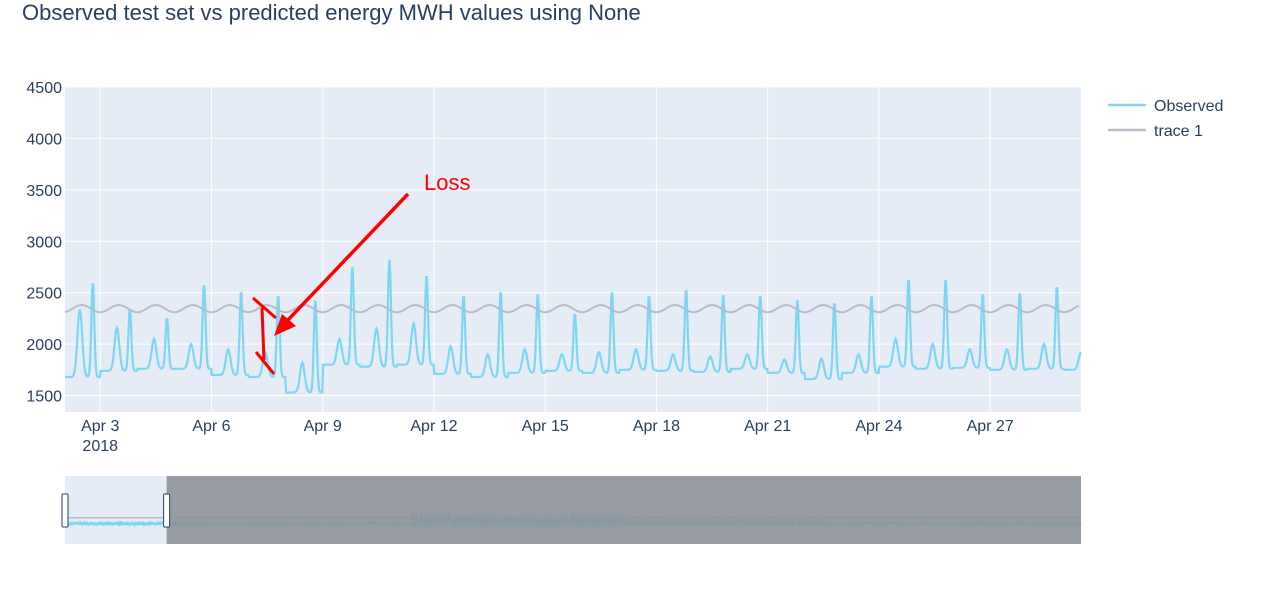  I want to click on x-tick-label: Apr 15, so click(545, 426).